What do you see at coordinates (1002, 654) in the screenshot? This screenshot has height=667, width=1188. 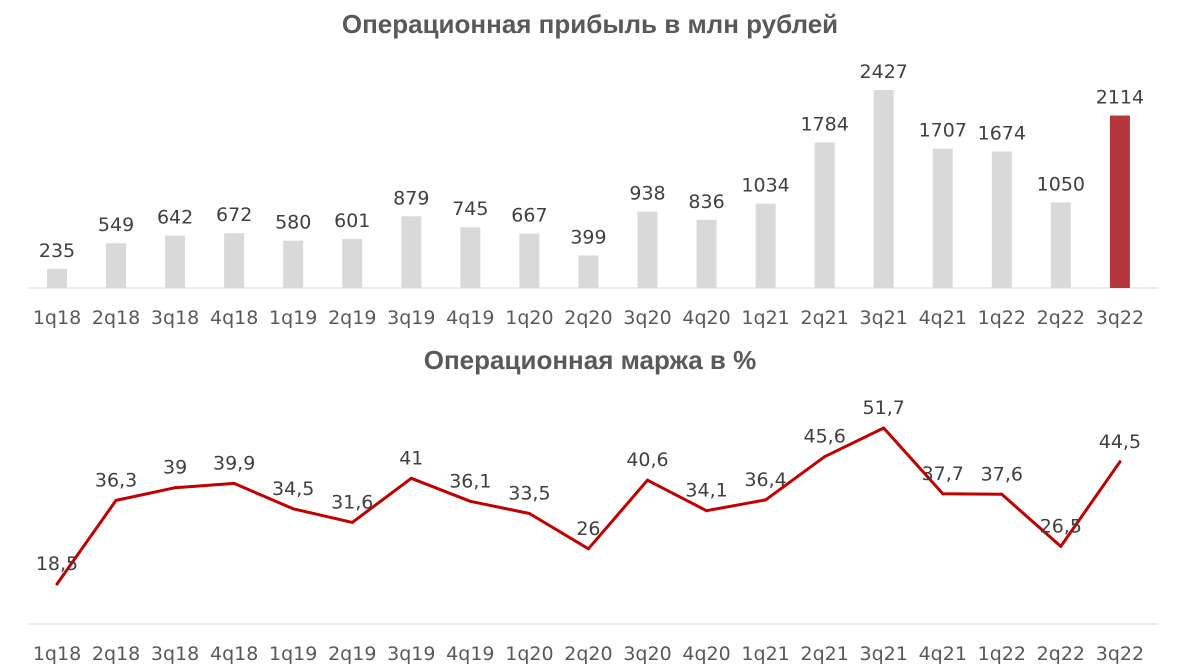 I see `margin-tick-1q22: 1q22` at bounding box center [1002, 654].